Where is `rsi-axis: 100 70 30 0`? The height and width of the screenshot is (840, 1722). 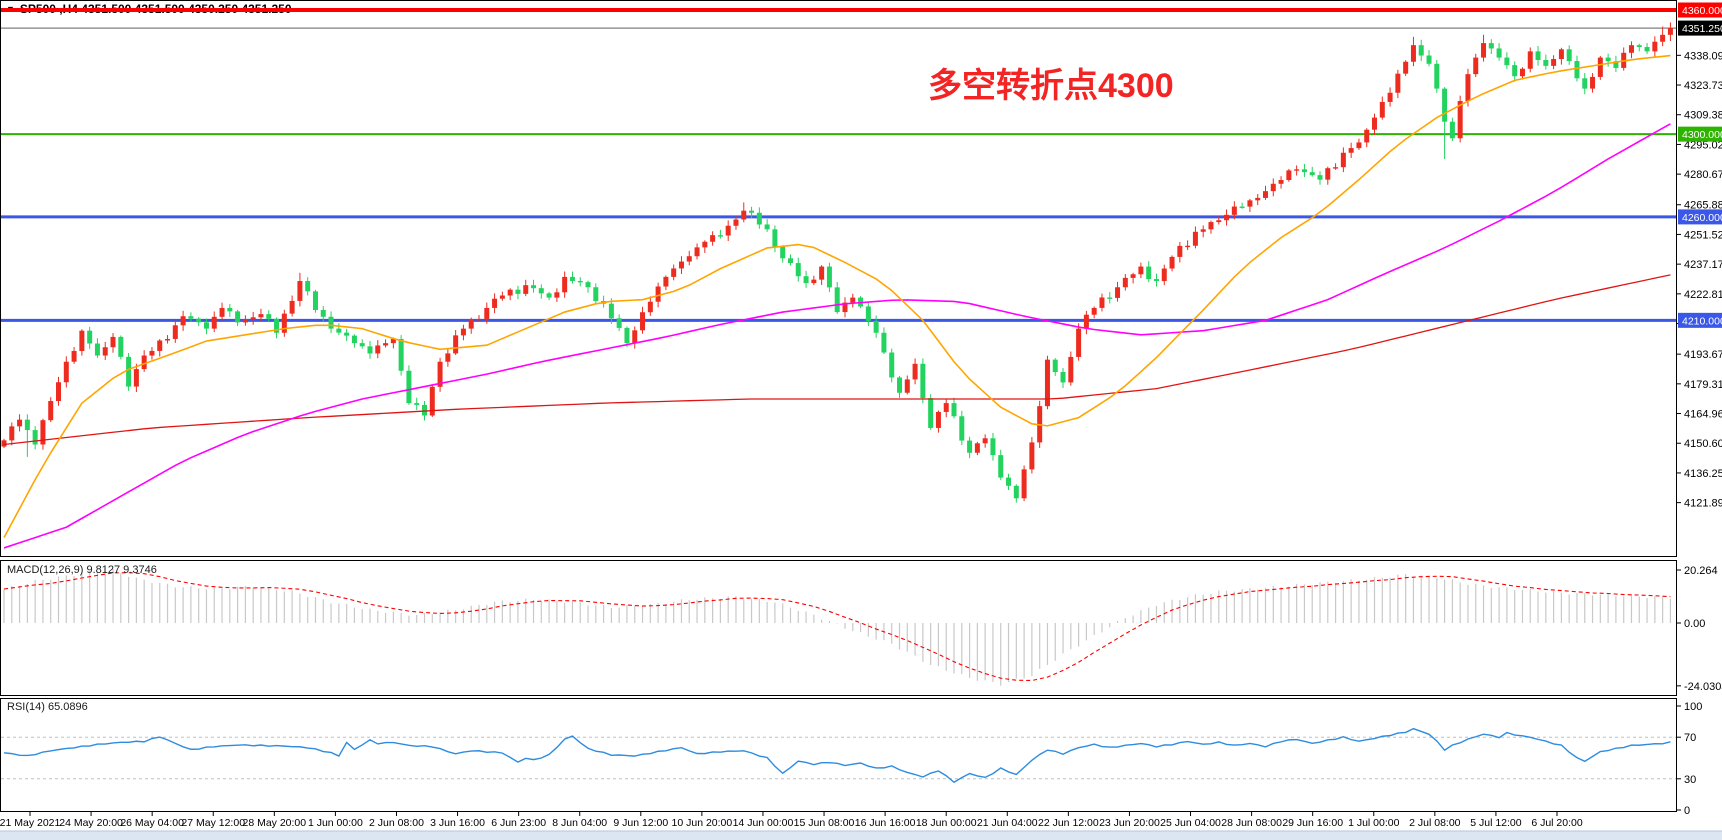 rsi-axis: 100 70 30 0 is located at coordinates (1689, 759).